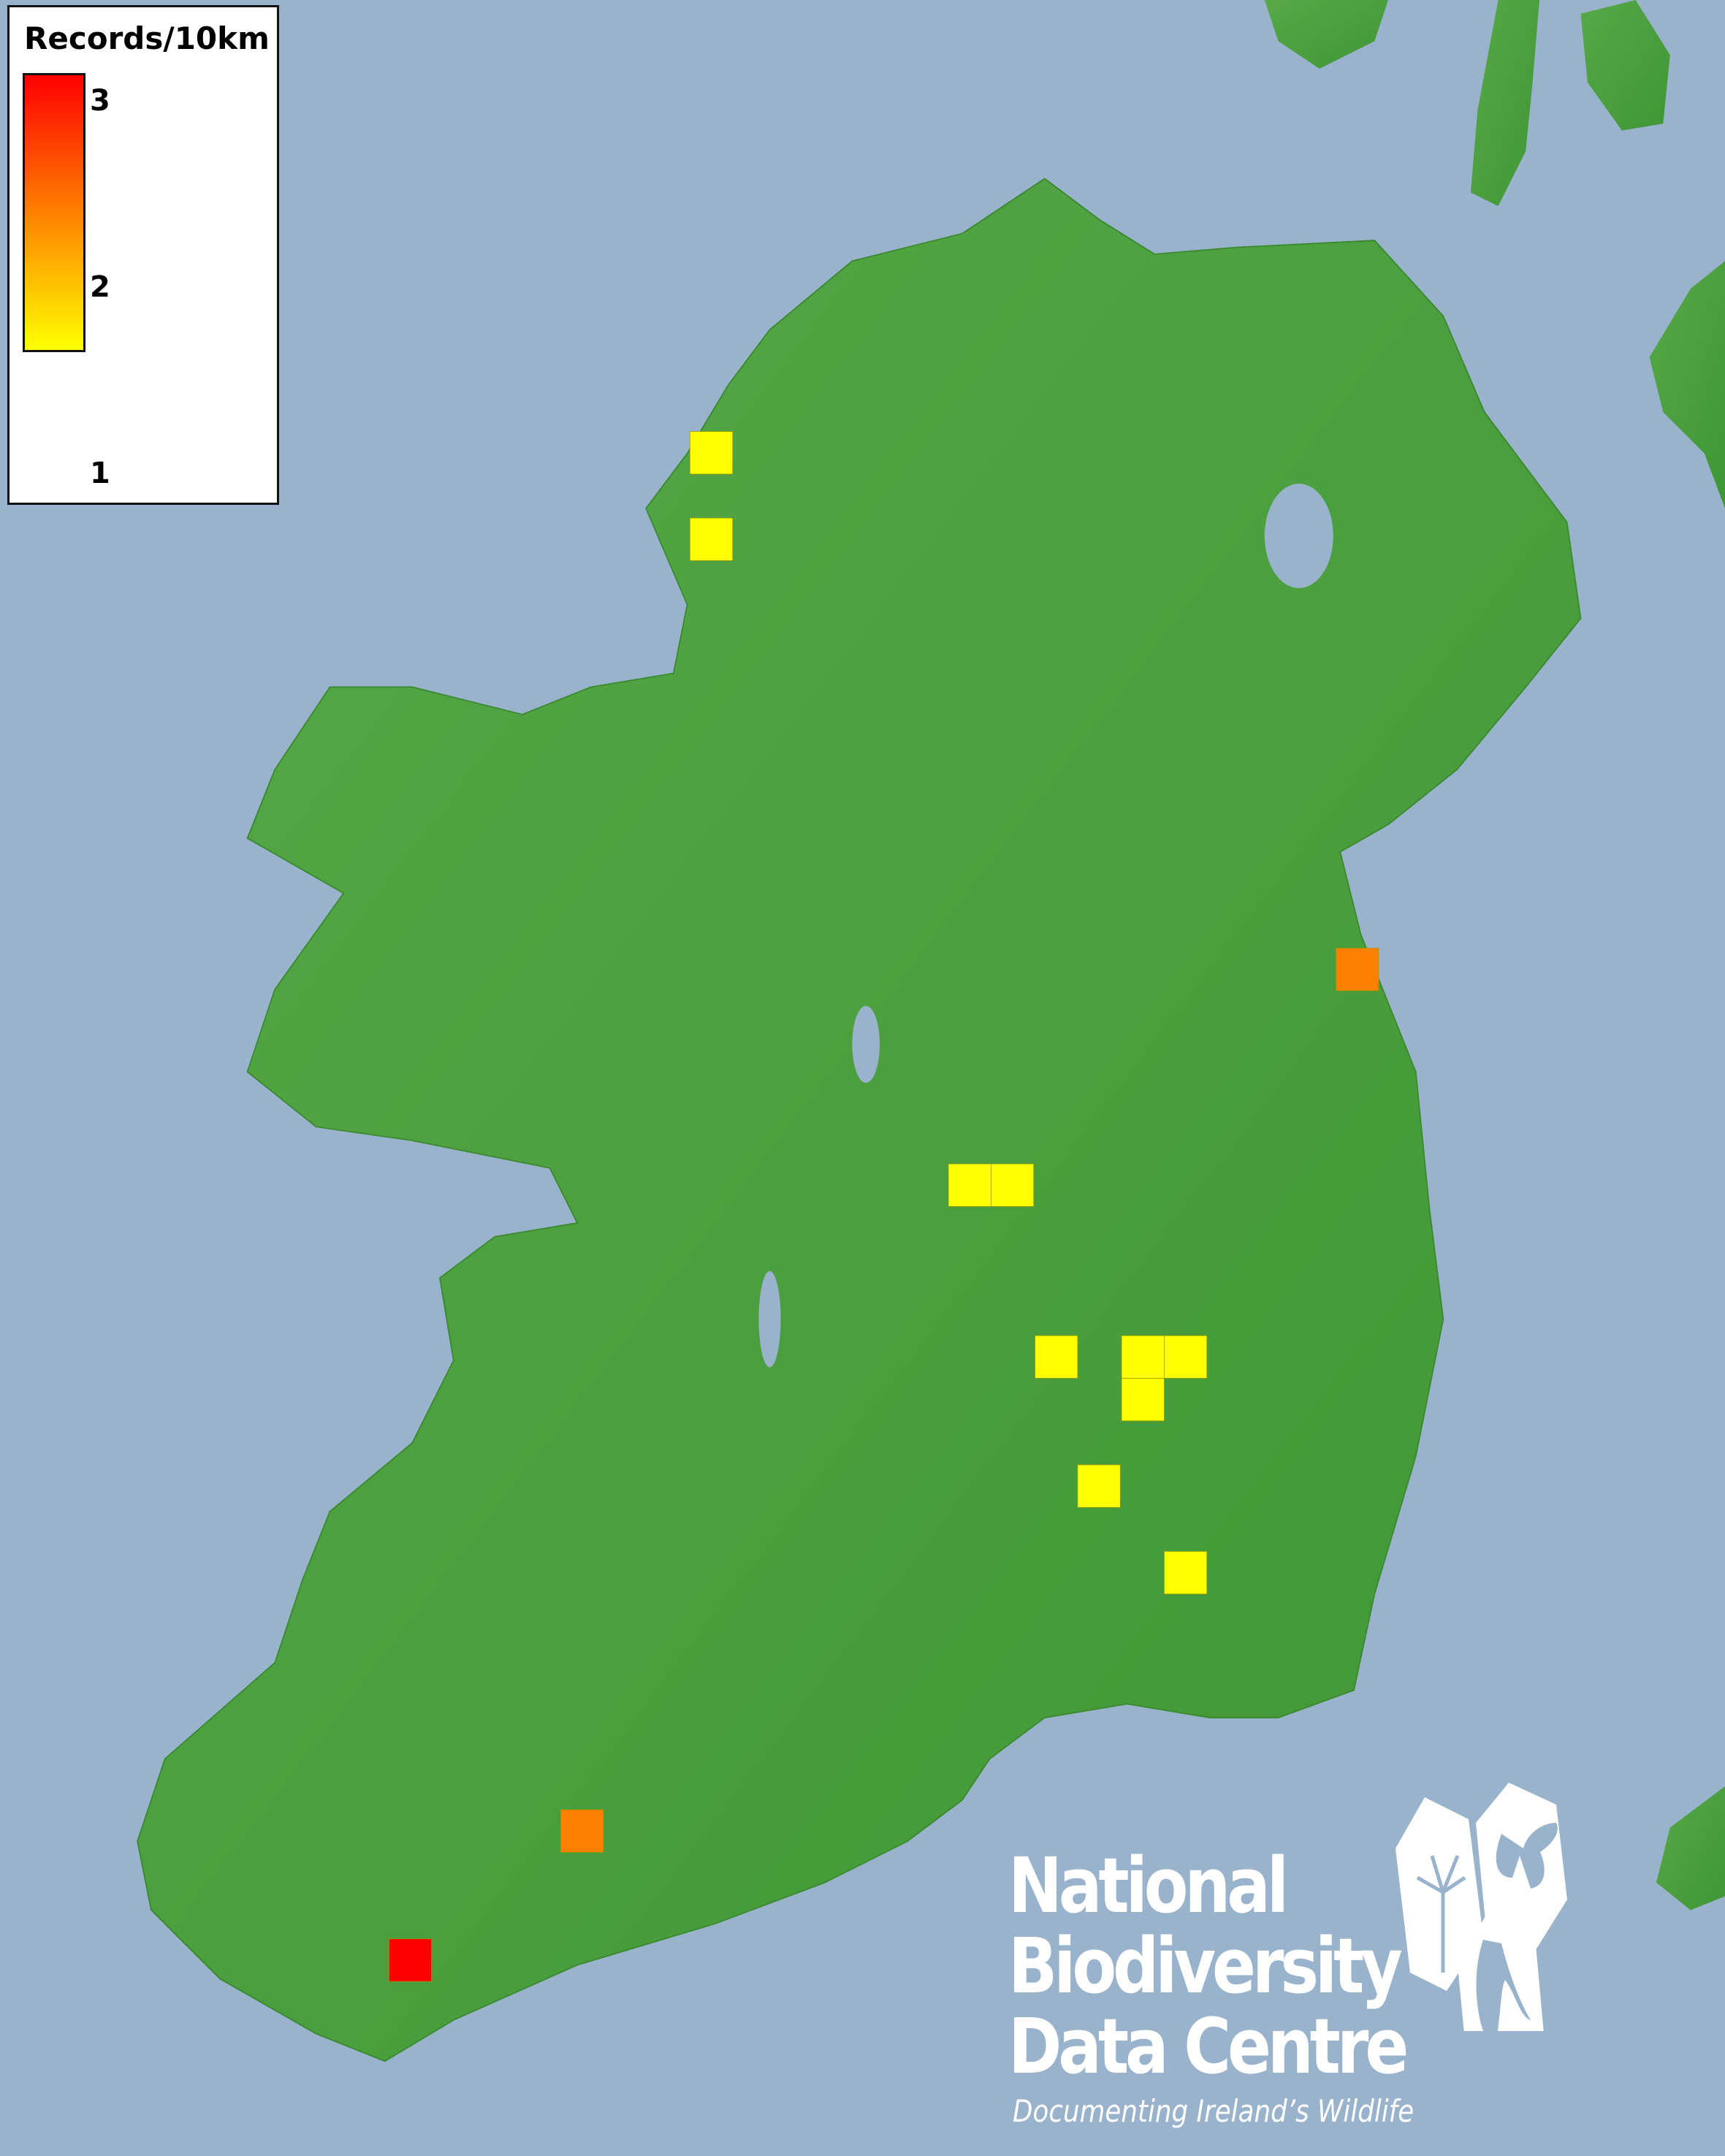 This screenshot has width=1725, height=2156. What do you see at coordinates (1501, 1969) in the screenshot?
I see `seahorse-icon` at bounding box center [1501, 1969].